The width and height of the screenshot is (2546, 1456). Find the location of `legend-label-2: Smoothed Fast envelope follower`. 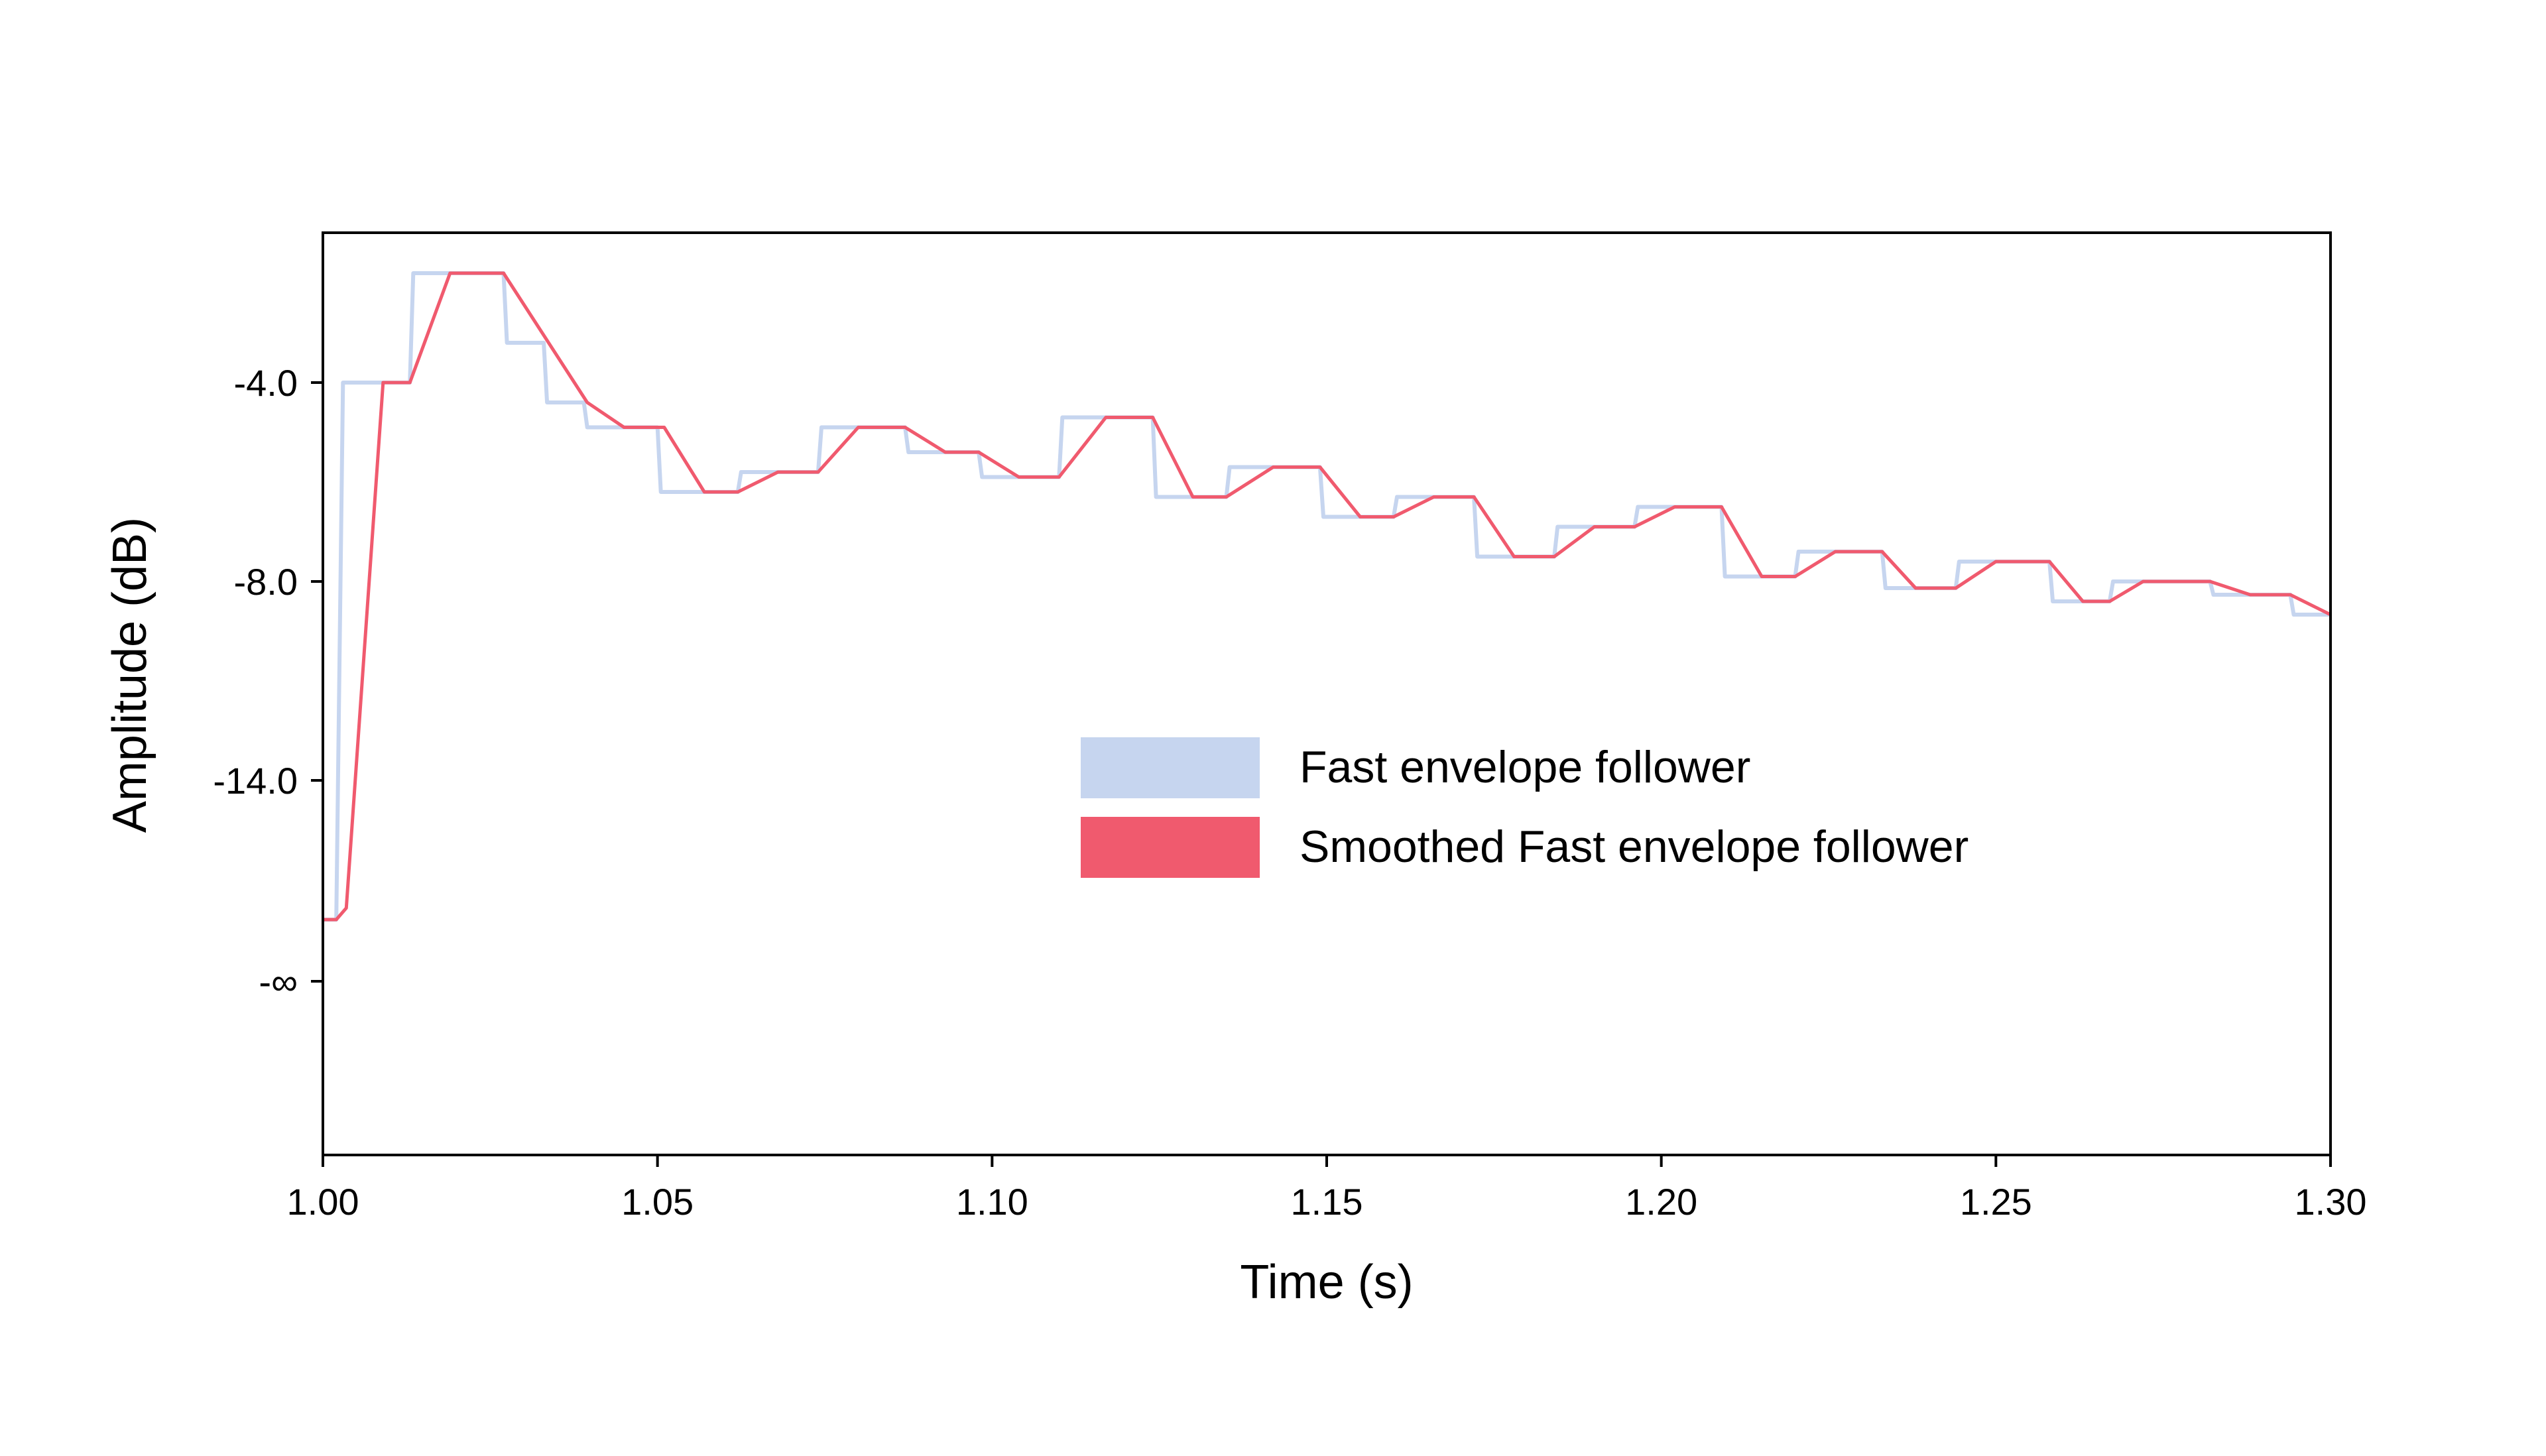

legend-label-2: Smoothed Fast envelope follower is located at coordinates (1634, 846).